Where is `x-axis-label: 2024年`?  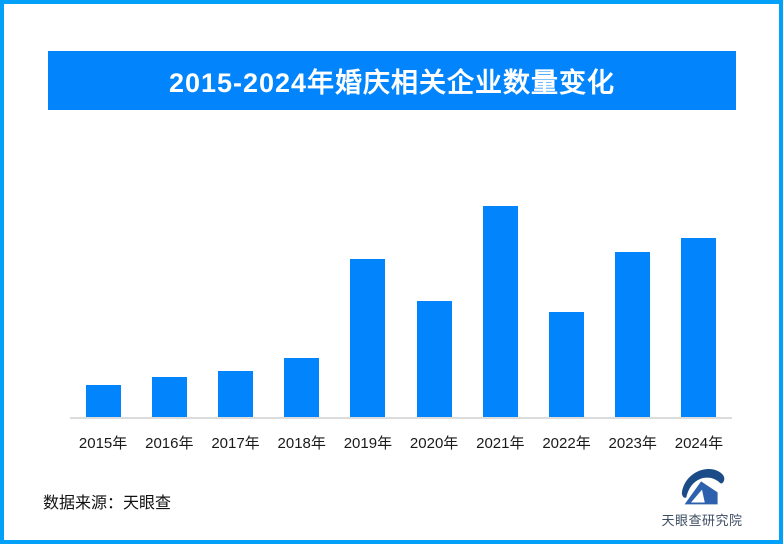
x-axis-label: 2024年 is located at coordinates (699, 443).